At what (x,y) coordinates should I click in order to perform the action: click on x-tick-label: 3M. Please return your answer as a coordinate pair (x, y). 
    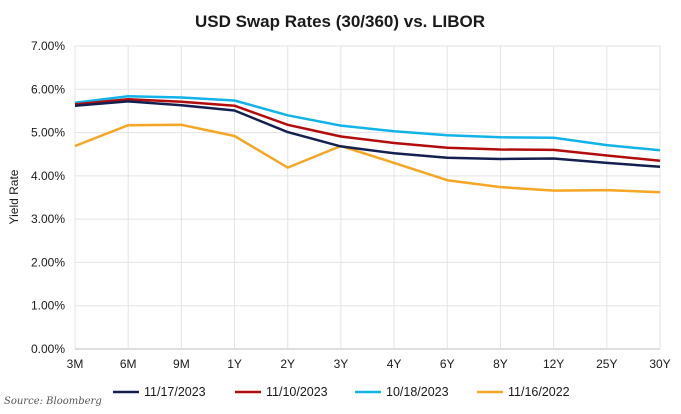
    Looking at the image, I should click on (75, 364).